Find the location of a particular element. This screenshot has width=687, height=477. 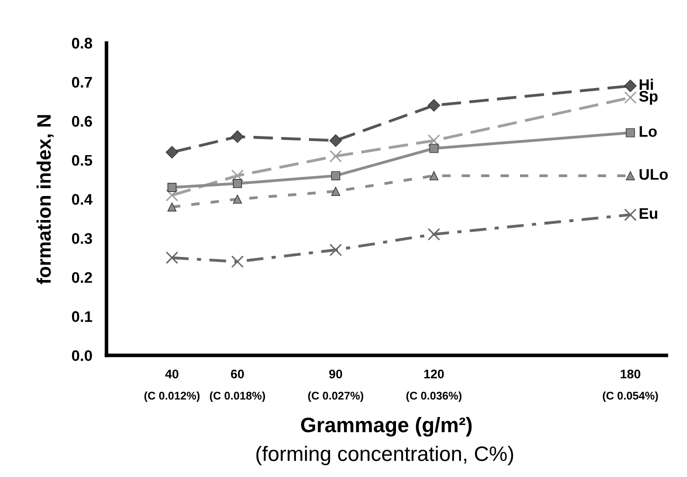

y-tick-label: 0.3 is located at coordinates (82, 238).